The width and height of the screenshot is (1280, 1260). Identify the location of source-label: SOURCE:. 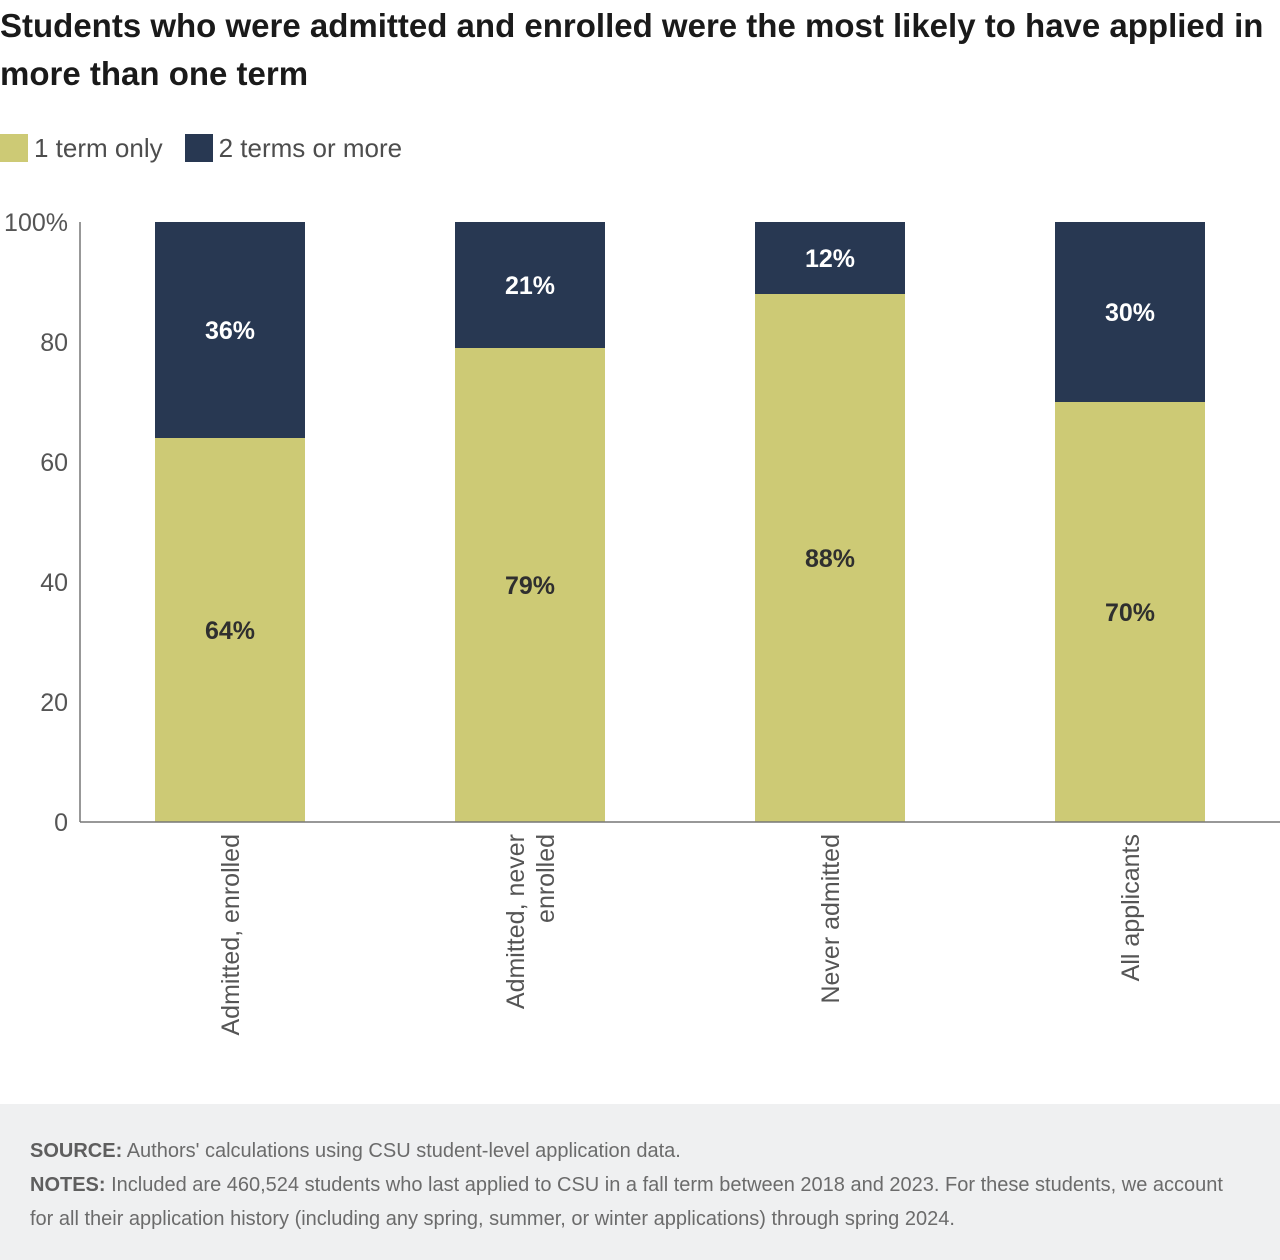
(76, 1151).